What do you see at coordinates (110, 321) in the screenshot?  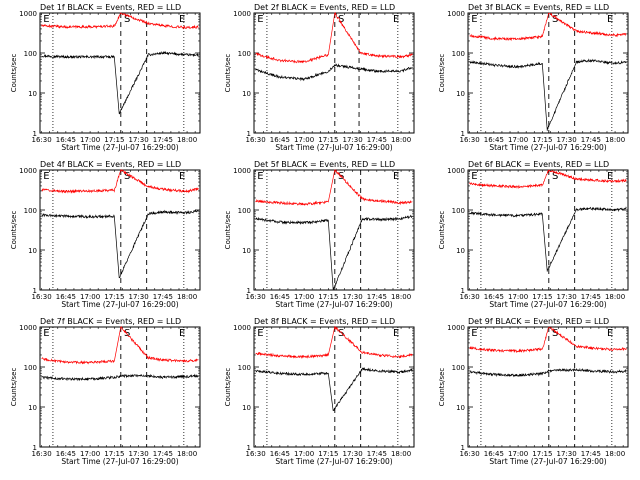 I see `panel-title: Det 7f BLACK = Events, RED = LLD` at bounding box center [110, 321].